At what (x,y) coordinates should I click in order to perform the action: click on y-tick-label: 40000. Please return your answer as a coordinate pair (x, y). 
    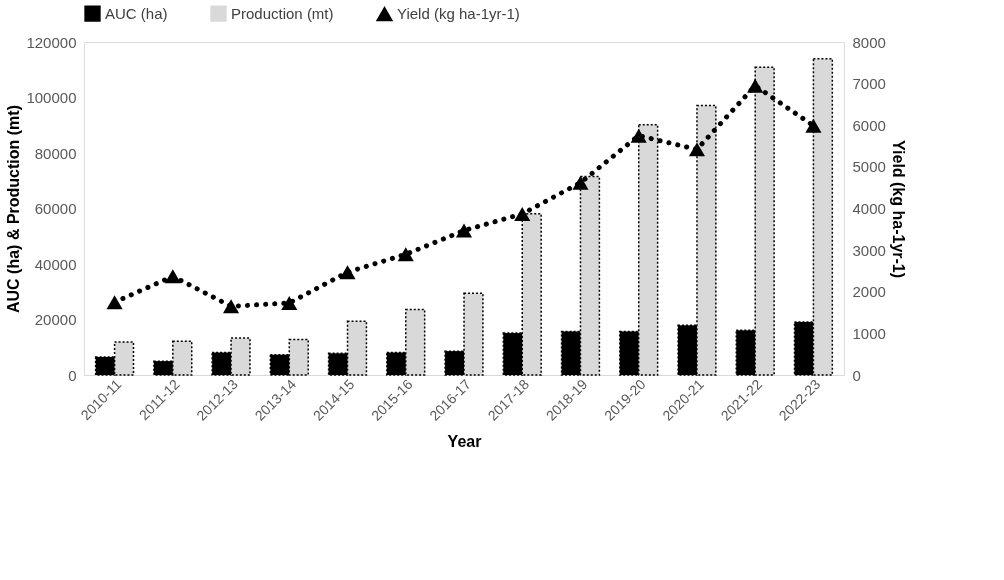
    Looking at the image, I should click on (55, 264).